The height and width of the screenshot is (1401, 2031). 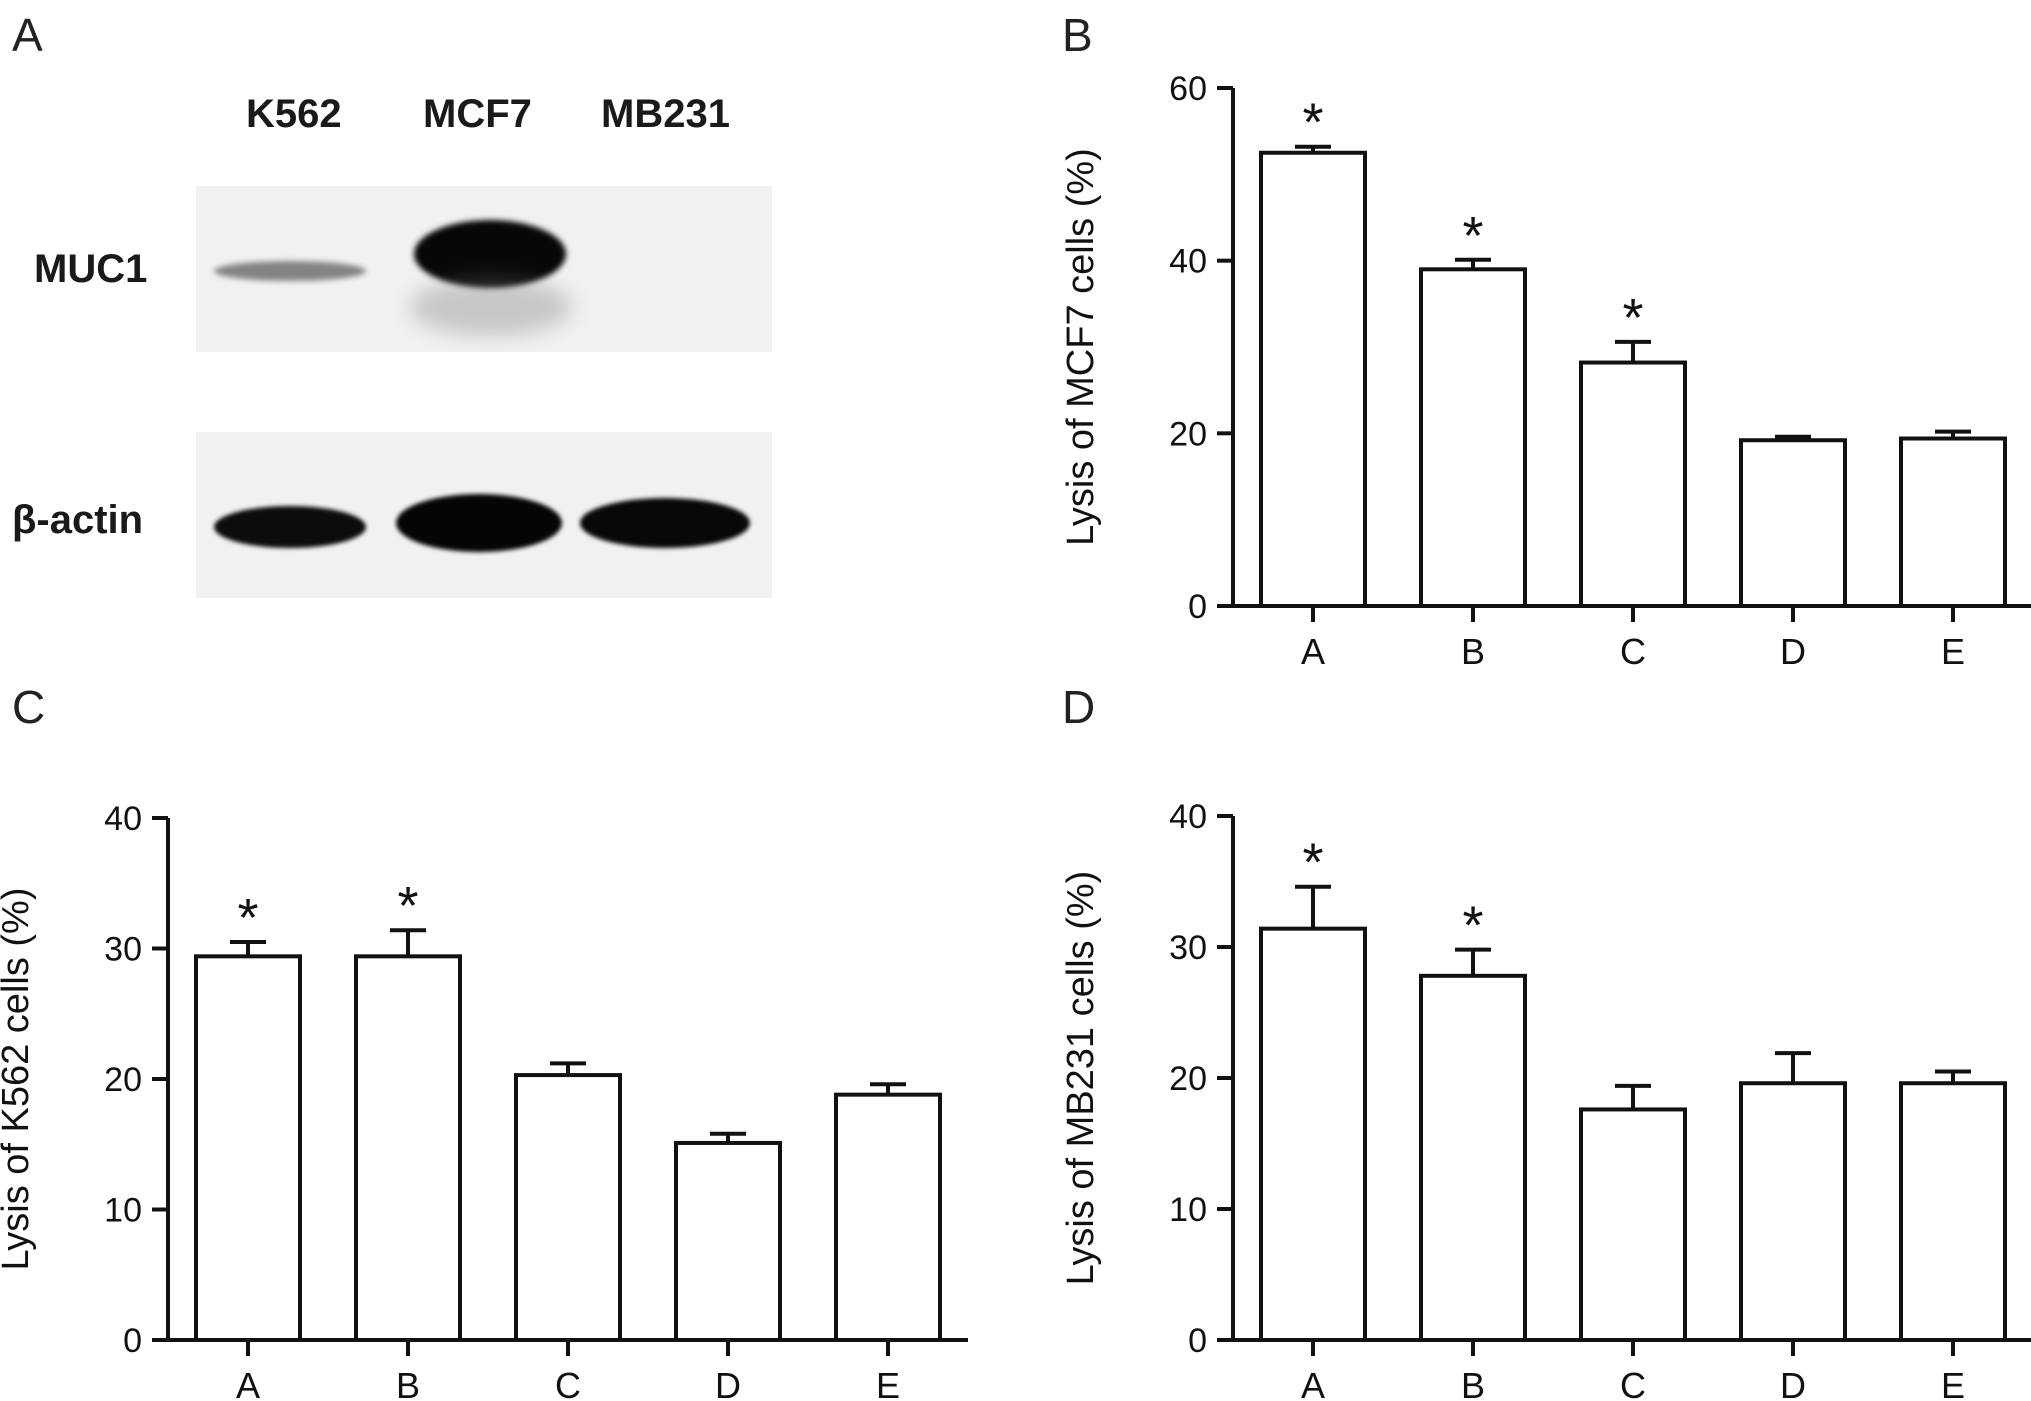 What do you see at coordinates (665, 114) in the screenshot?
I see `lane-label-mb231: MB231` at bounding box center [665, 114].